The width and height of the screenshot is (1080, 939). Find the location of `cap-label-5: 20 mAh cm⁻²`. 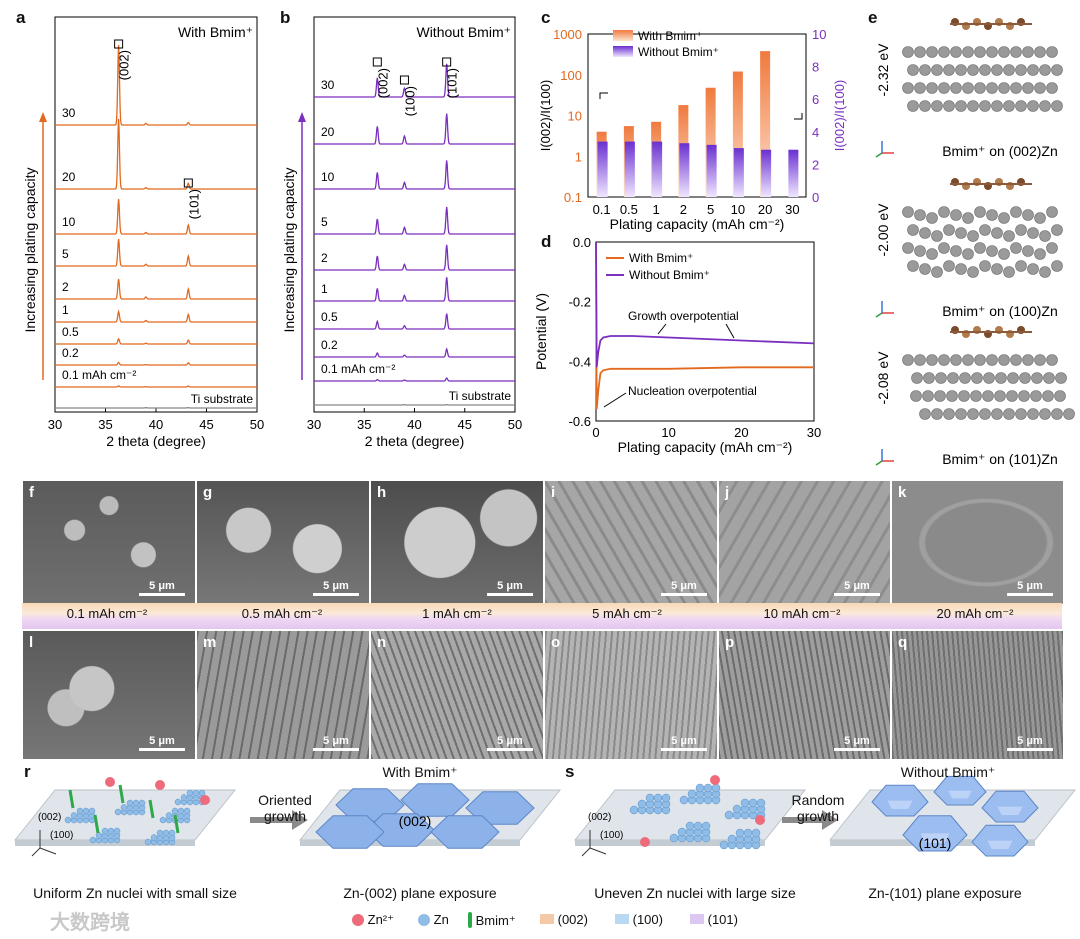

cap-label-5: 20 mAh cm⁻² is located at coordinates (975, 613).